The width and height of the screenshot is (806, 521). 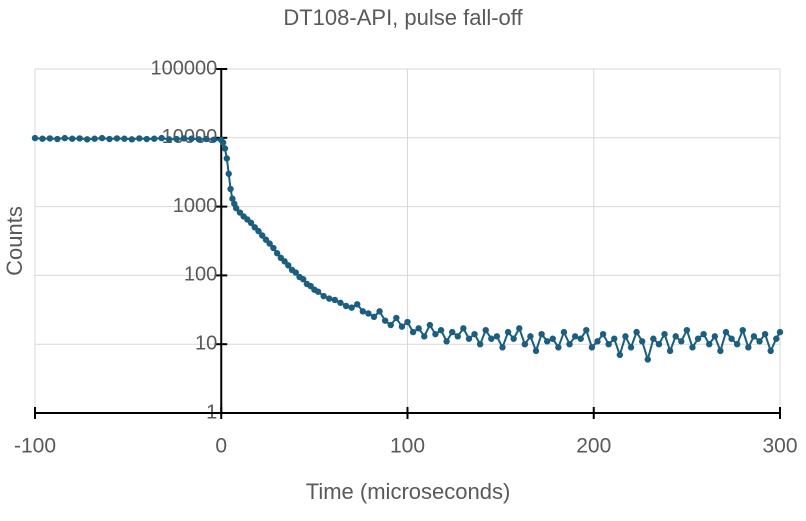 I want to click on chart-title: DT108-API, pulse fall-off, so click(x=403, y=17).